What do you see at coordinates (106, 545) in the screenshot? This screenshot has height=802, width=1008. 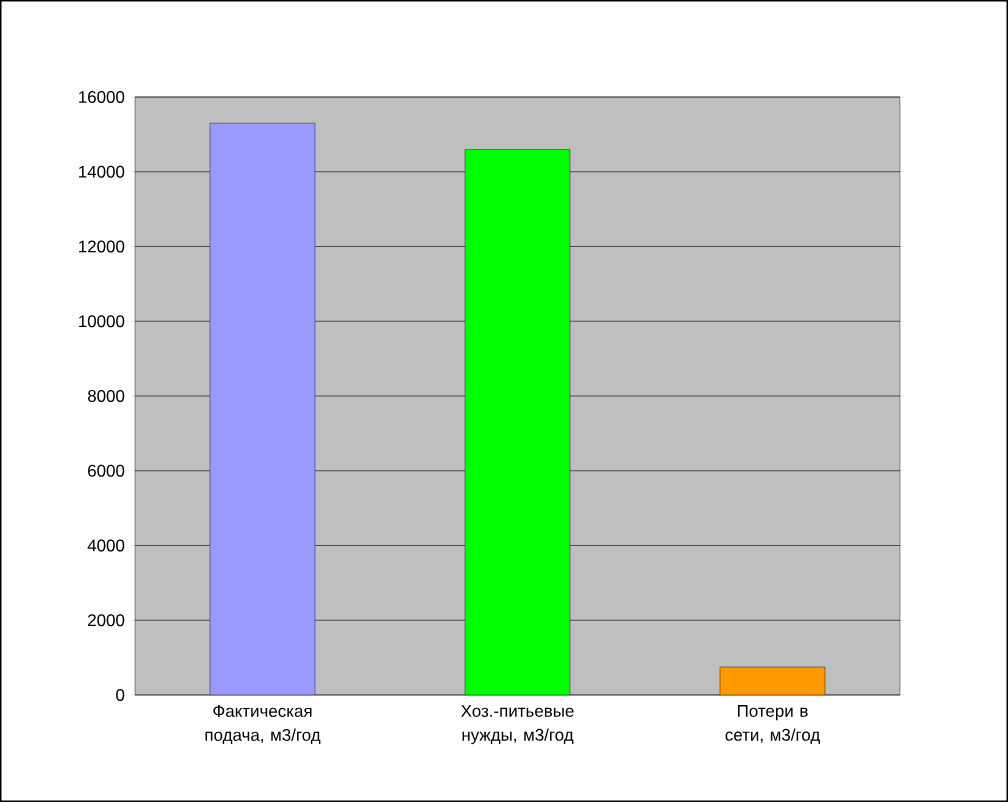 I see `y-tick-label: 4000` at bounding box center [106, 545].